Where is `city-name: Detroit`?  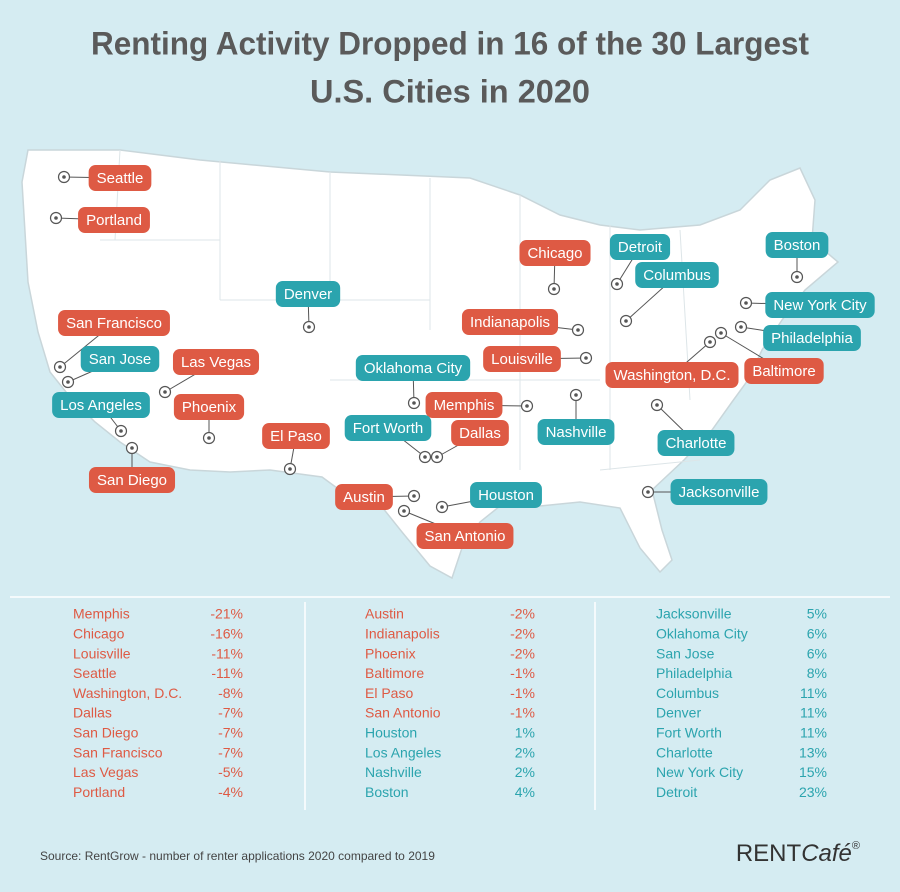 city-name: Detroit is located at coordinates (640, 247).